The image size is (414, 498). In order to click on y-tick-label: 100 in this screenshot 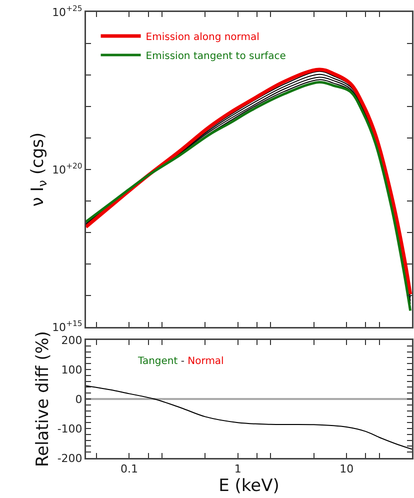, I will do `click(71, 369)`.